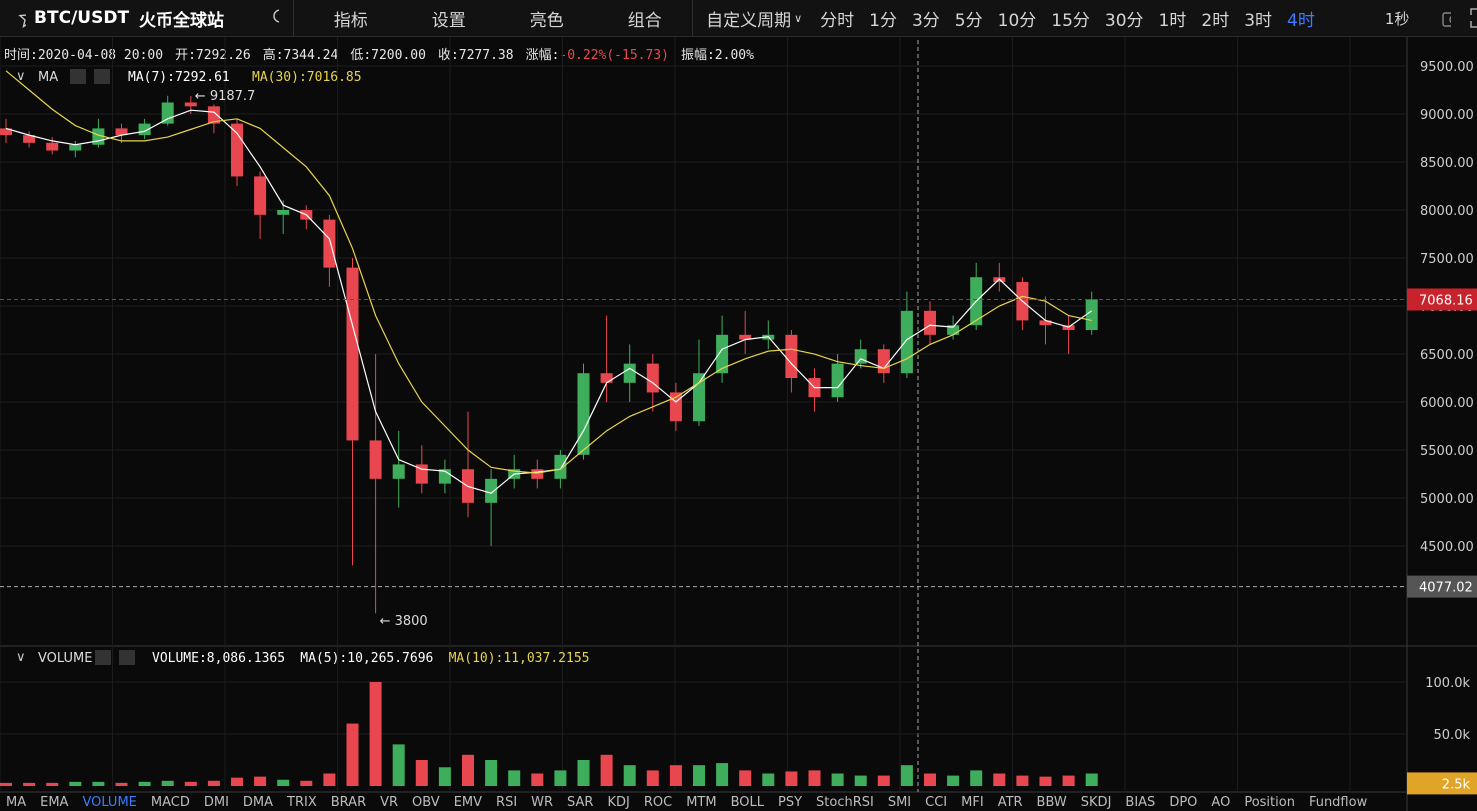  I want to click on indicator-tab: ATR, so click(1010, 802).